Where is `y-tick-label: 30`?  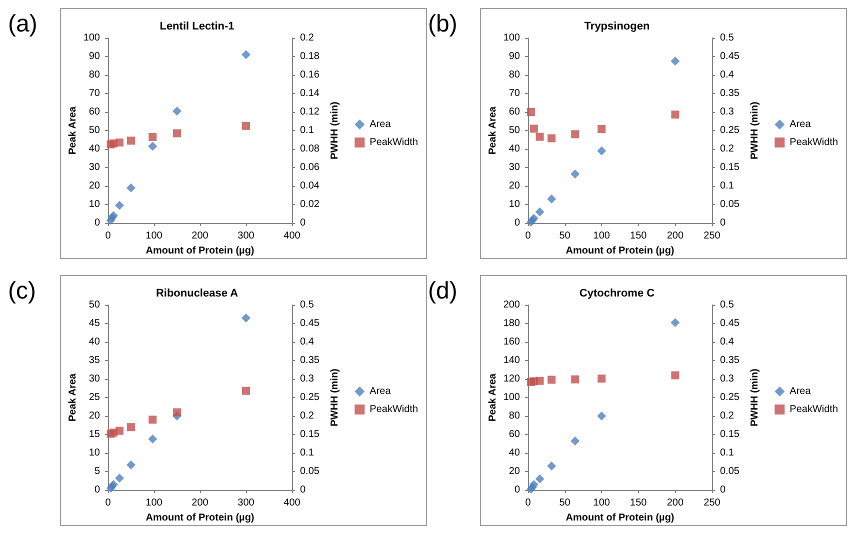 y-tick-label: 30 is located at coordinates (94, 379).